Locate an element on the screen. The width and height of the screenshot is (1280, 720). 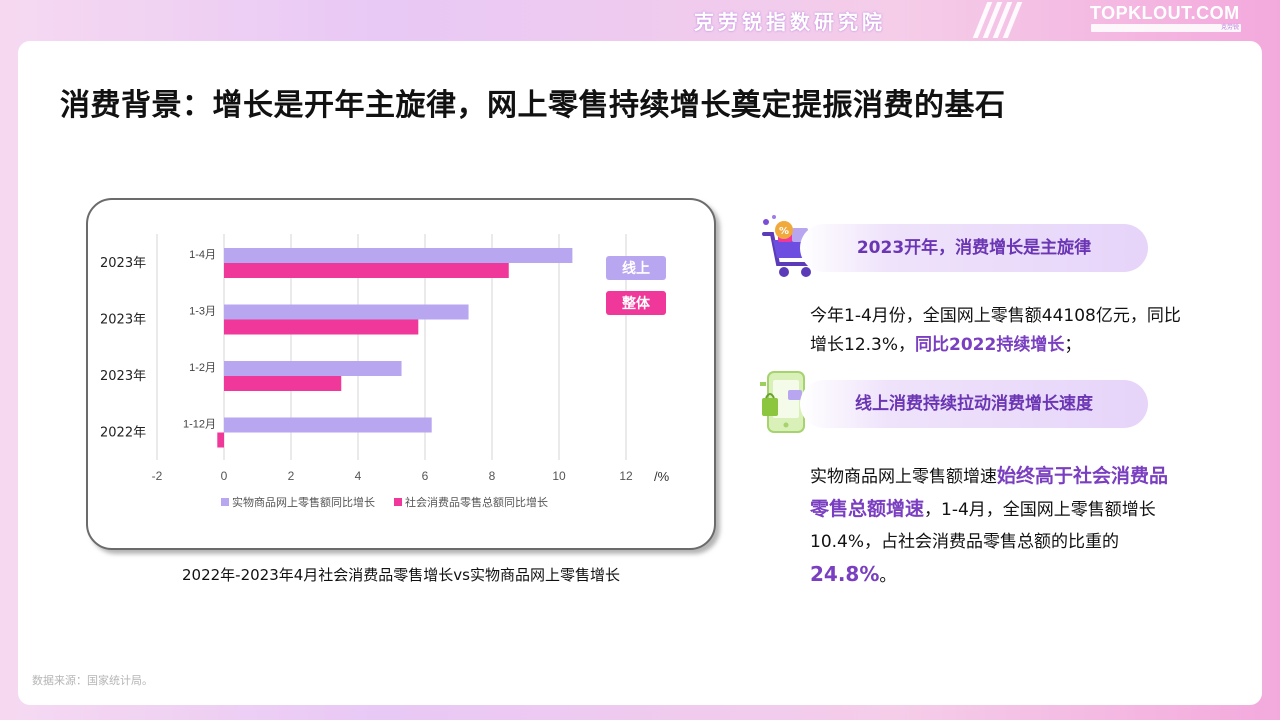
legend-badge-label: 整体 is located at coordinates (636, 303).